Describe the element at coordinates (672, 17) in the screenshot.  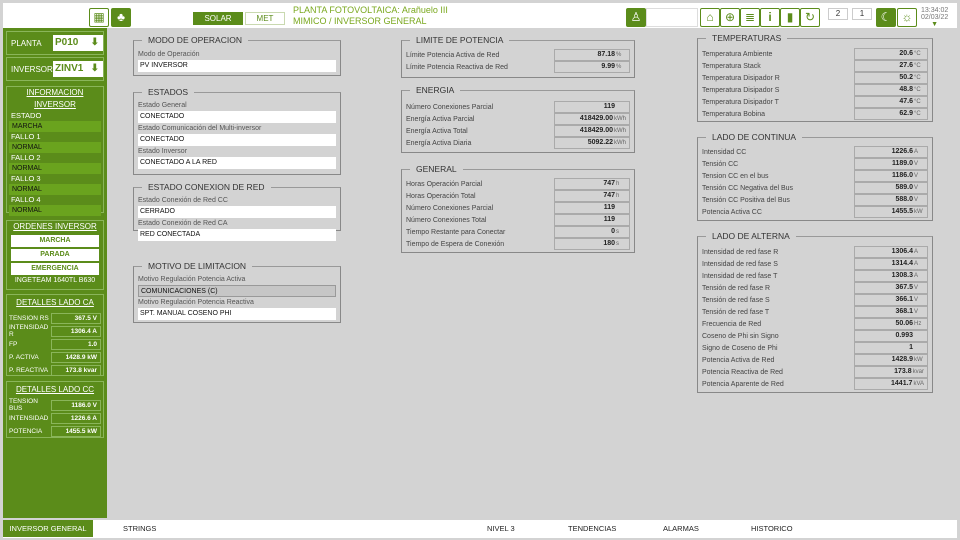
I see `user-field` at that location.